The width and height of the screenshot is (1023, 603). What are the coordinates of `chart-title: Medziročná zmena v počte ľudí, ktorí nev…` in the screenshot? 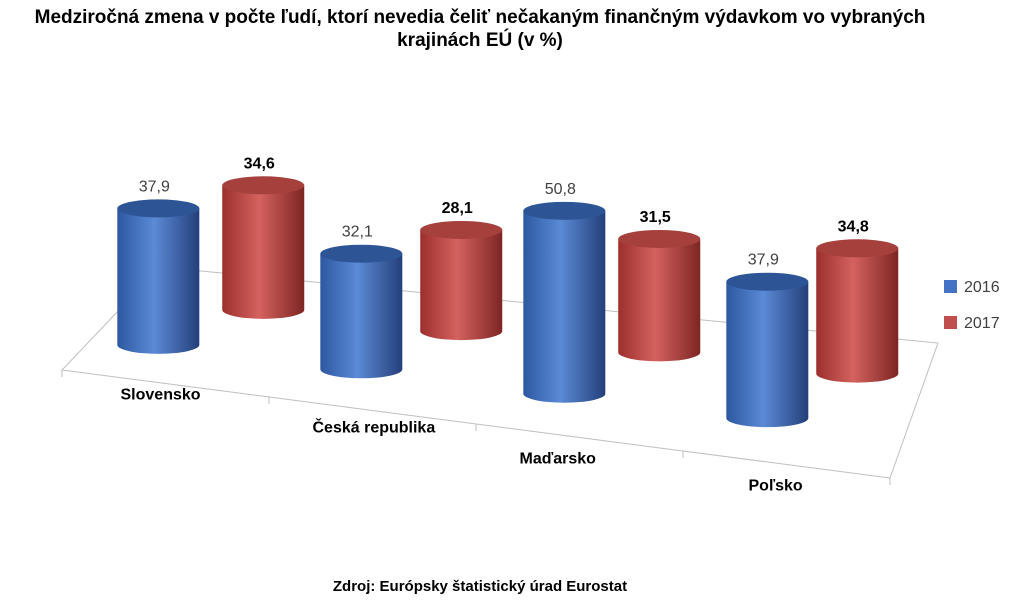 It's located at (480, 29).